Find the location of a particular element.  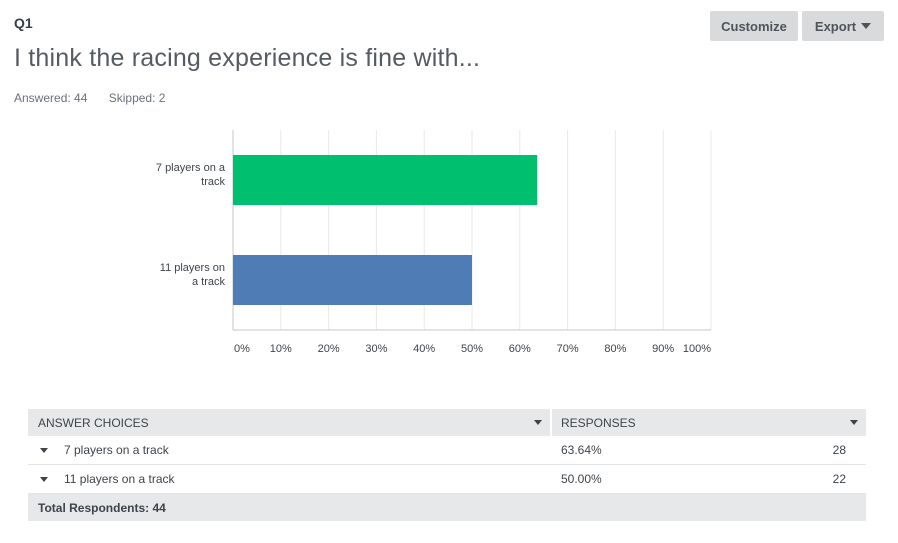

customize-button: Customize is located at coordinates (754, 26).